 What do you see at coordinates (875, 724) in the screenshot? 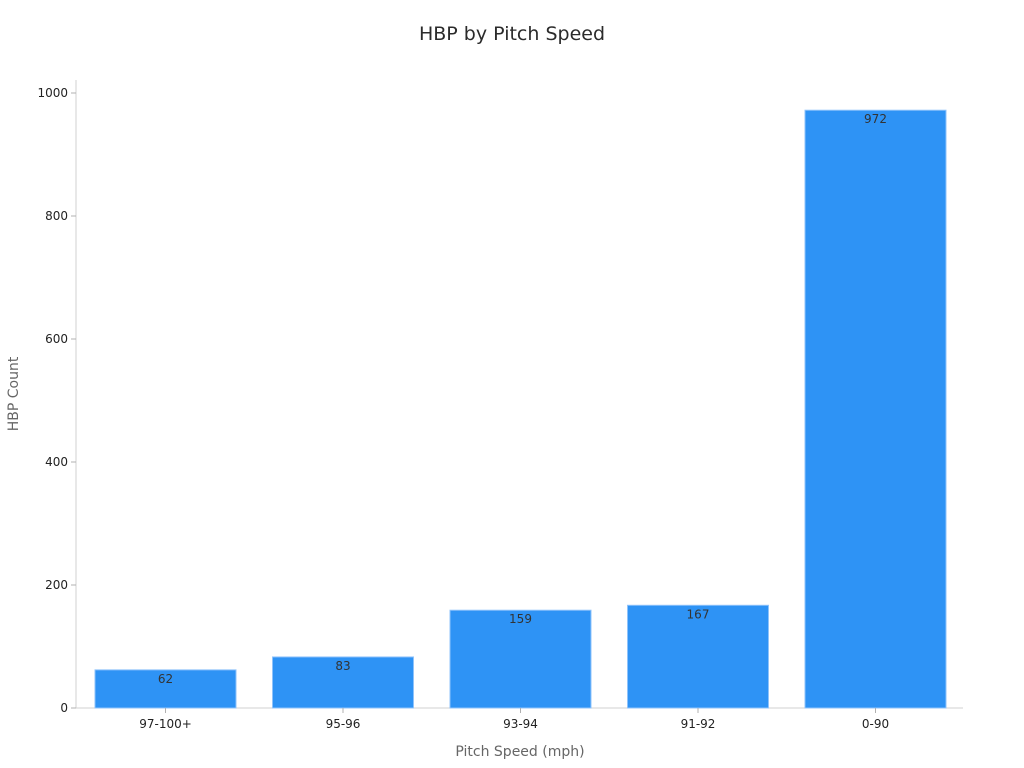
I see `x-tick-label: 0-90` at bounding box center [875, 724].